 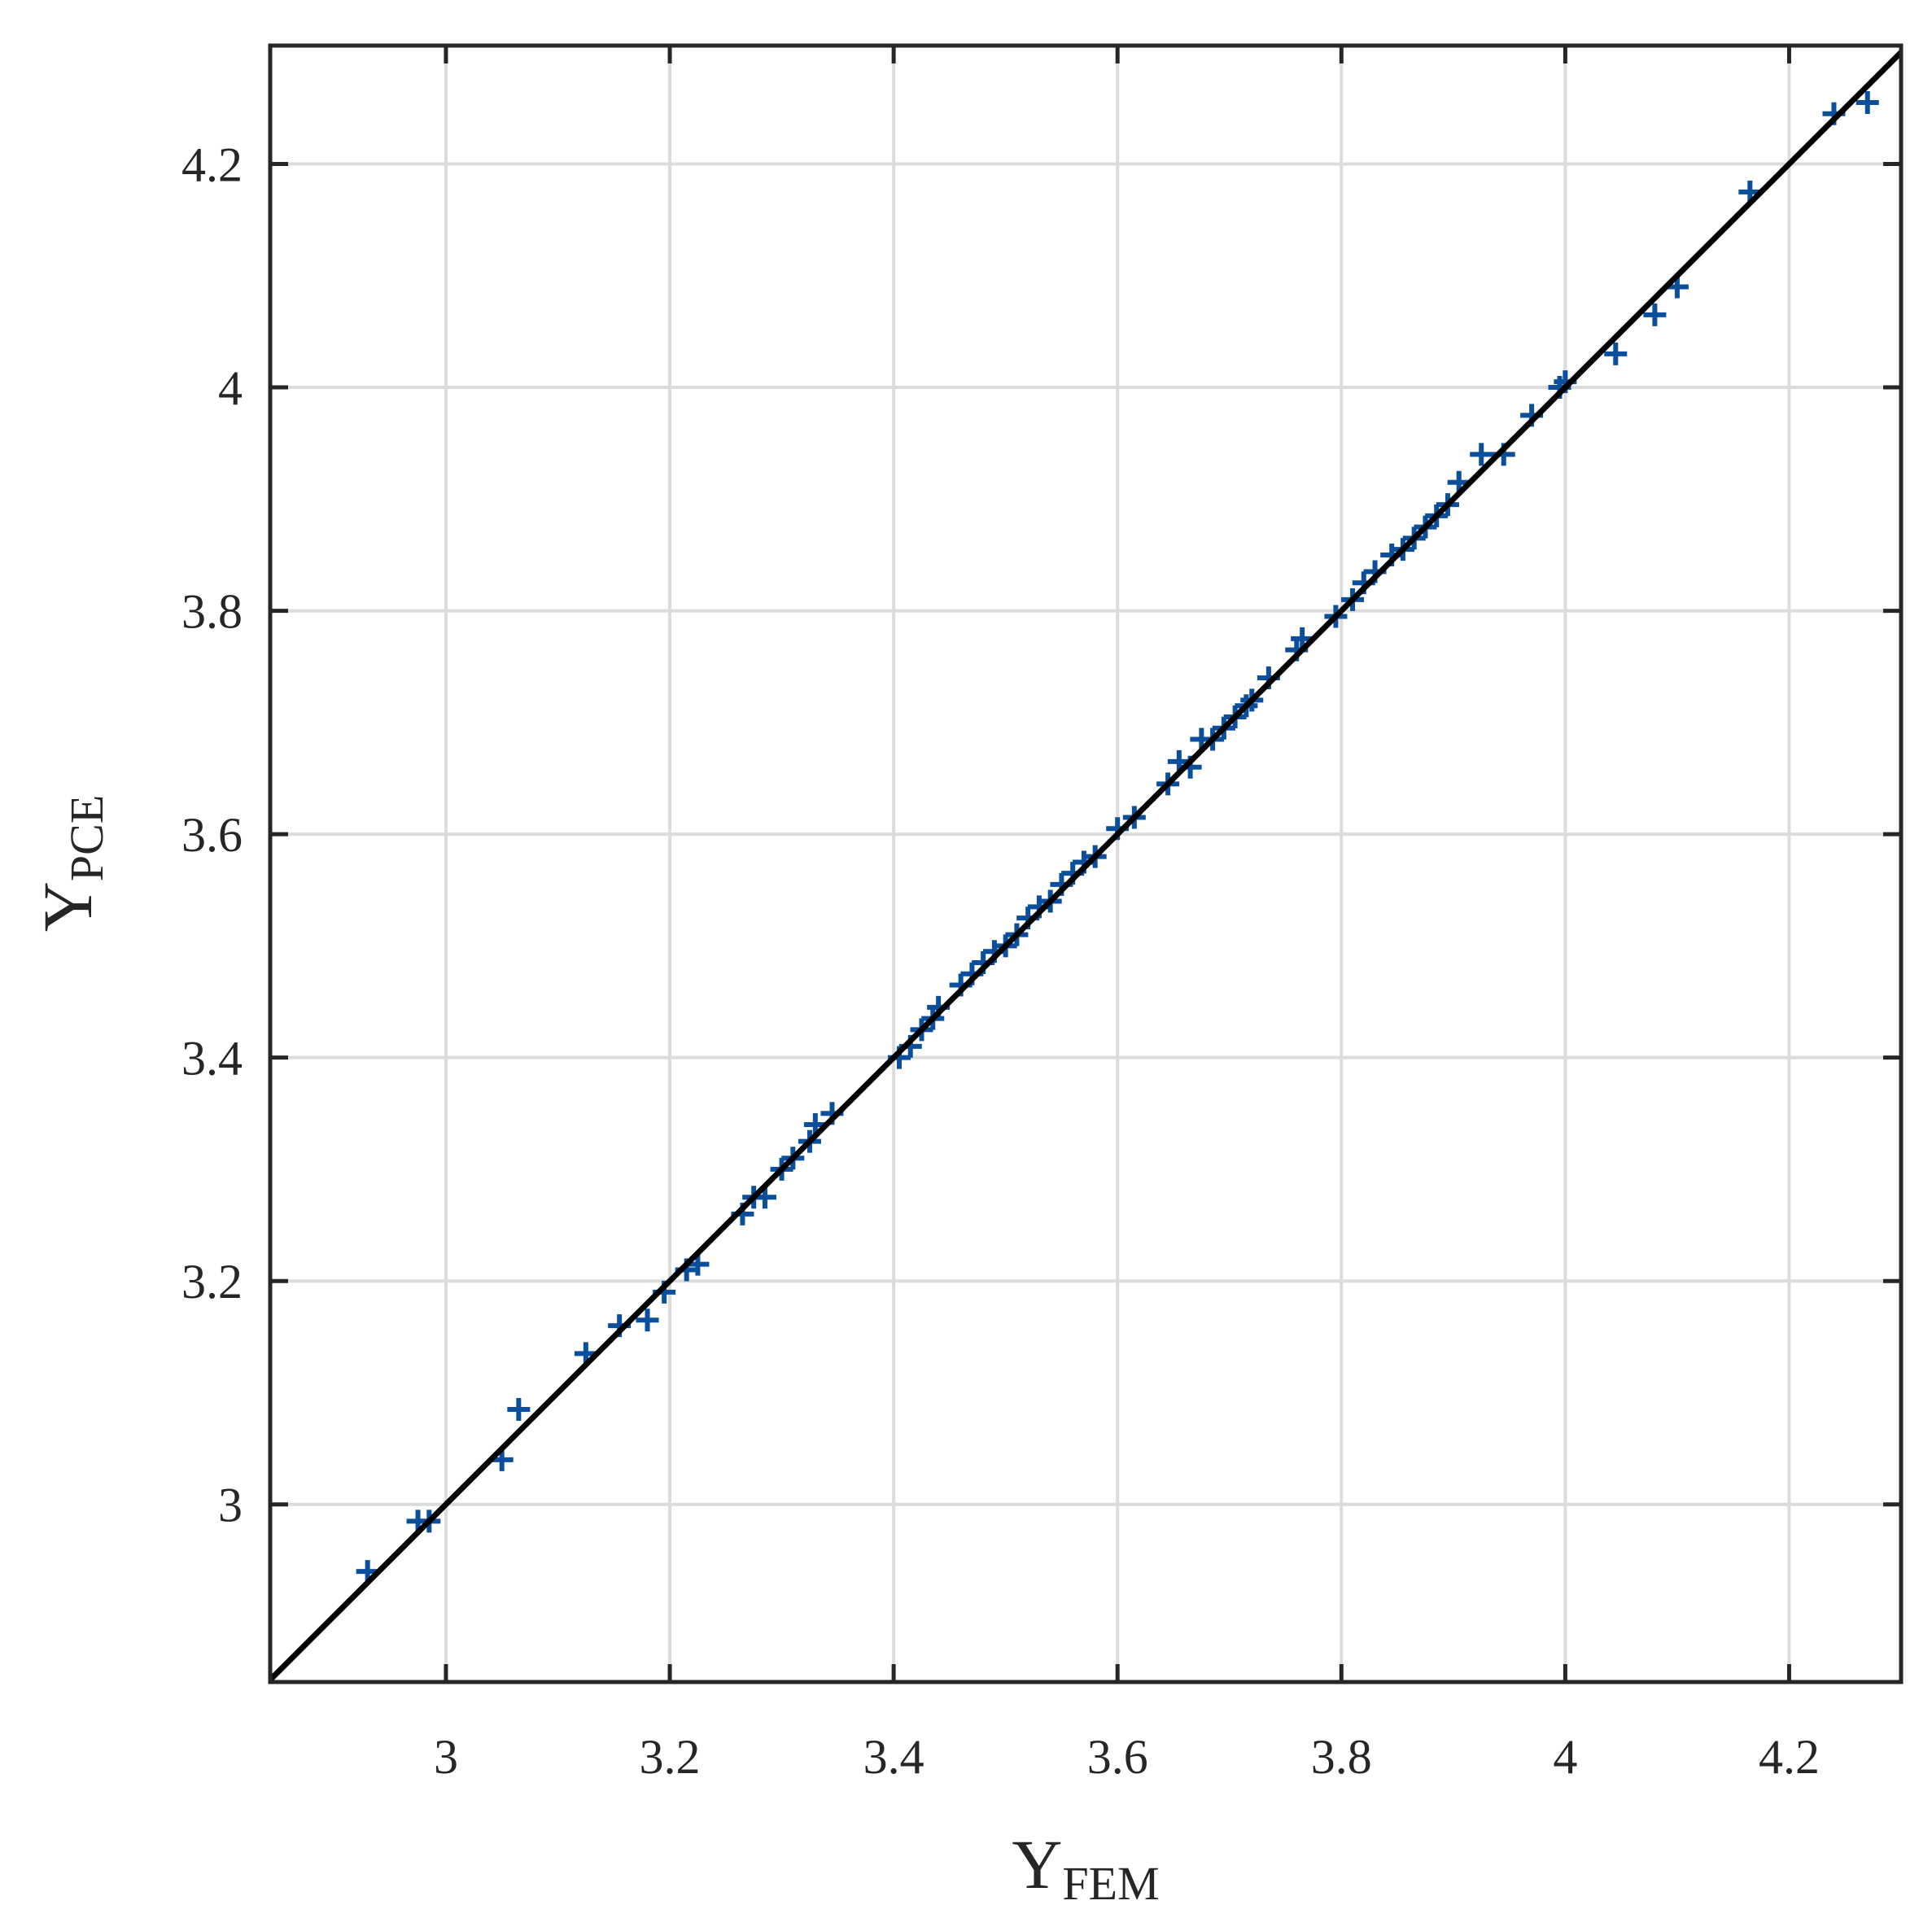 What do you see at coordinates (212, 1059) in the screenshot?
I see `y-tick-label: 3.4` at bounding box center [212, 1059].